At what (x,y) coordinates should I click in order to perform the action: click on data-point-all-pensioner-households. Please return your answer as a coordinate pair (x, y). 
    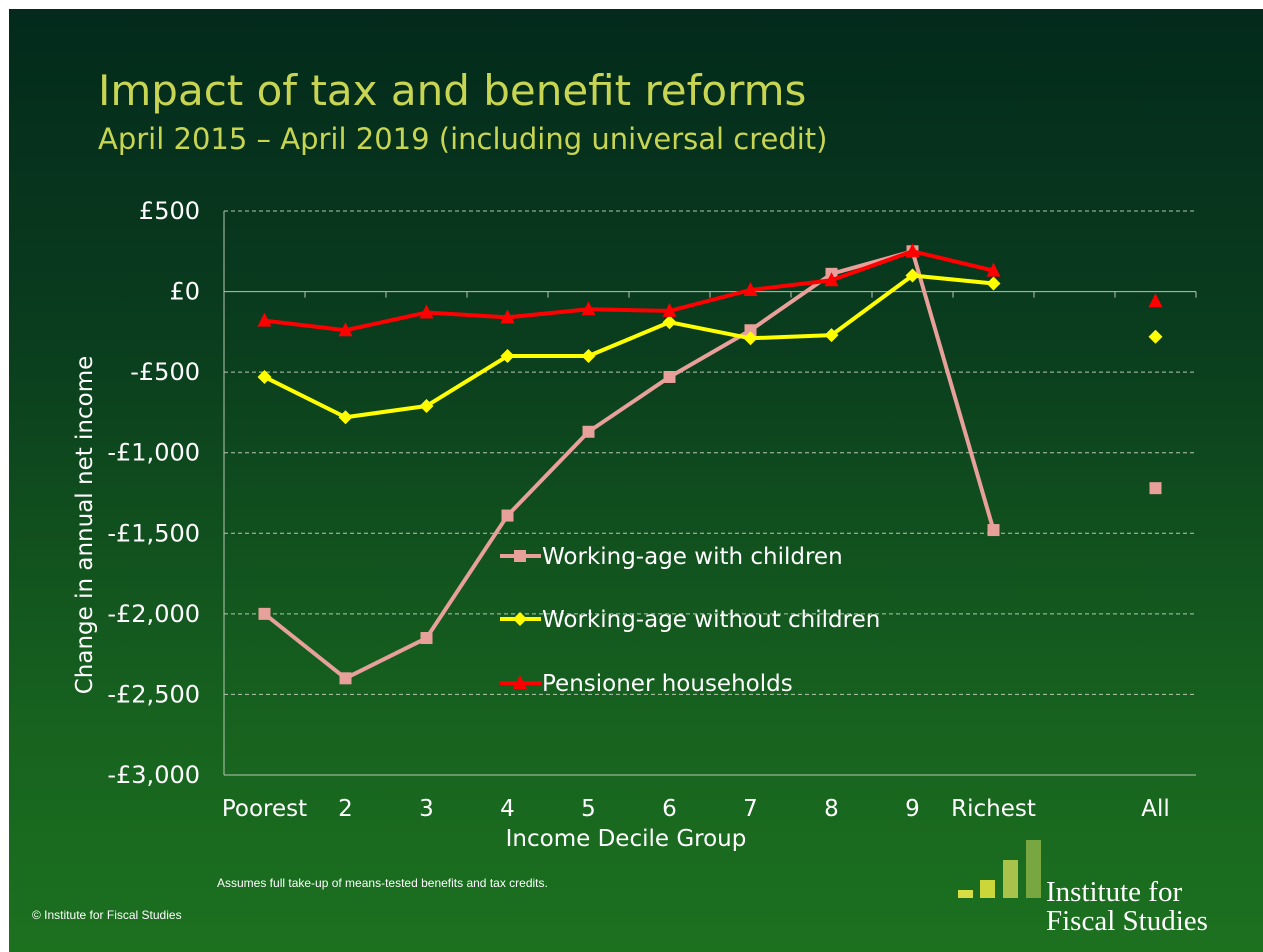
    Looking at the image, I should click on (1155, 300).